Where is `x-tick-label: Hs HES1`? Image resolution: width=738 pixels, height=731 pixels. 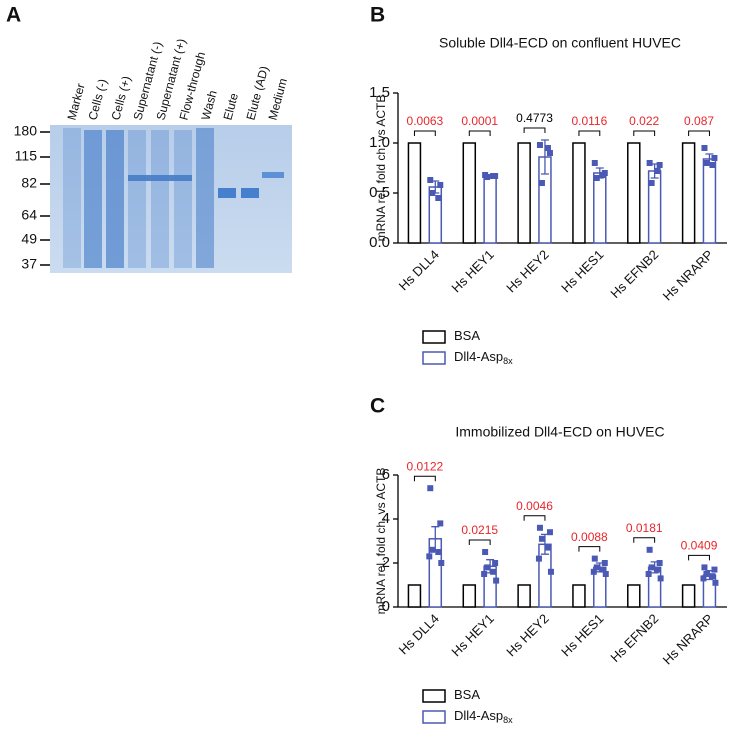 x-tick-label: Hs HES1 is located at coordinates (582, 271).